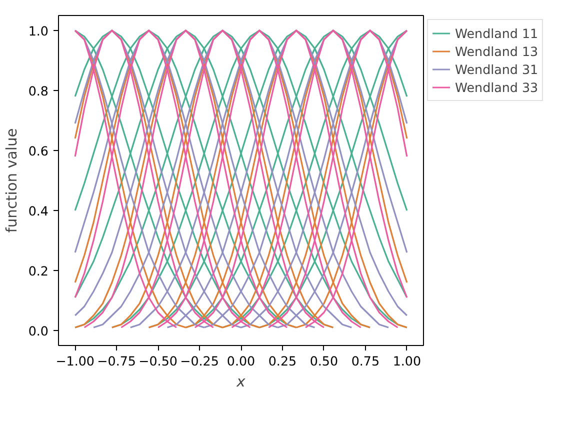 Image resolution: width=564 pixels, height=430 pixels. I want to click on x-tick-label: 1.00, so click(407, 361).